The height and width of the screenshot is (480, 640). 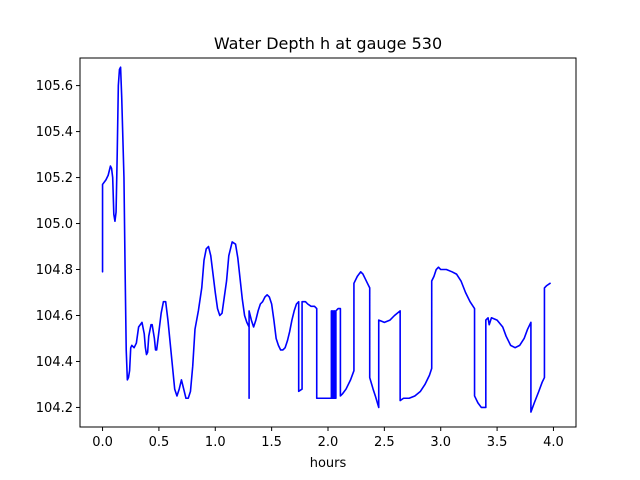 What do you see at coordinates (328, 43) in the screenshot?
I see `chart-title: Water Depth h at gauge 530` at bounding box center [328, 43].